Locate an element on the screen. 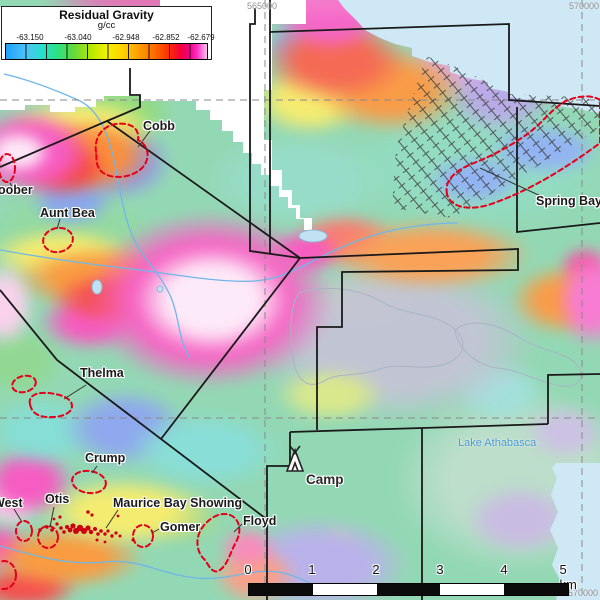  zone-goober is located at coordinates (8, 168).